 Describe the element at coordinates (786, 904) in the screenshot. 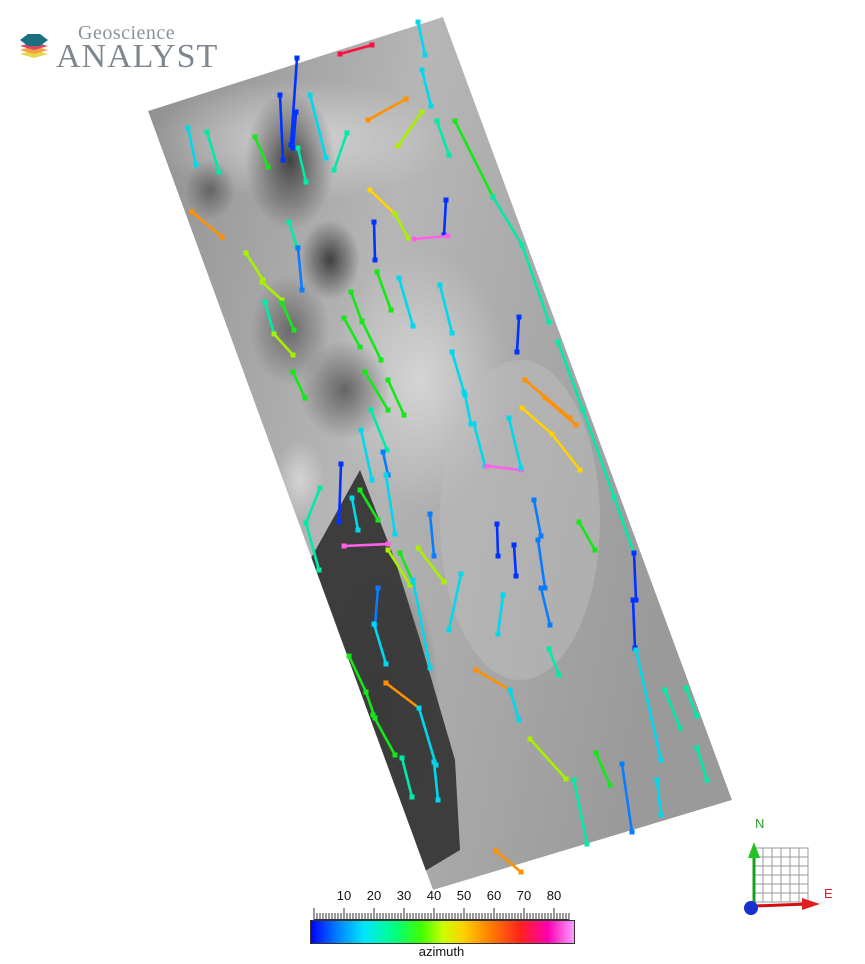

I see `east-arrow-icon` at that location.